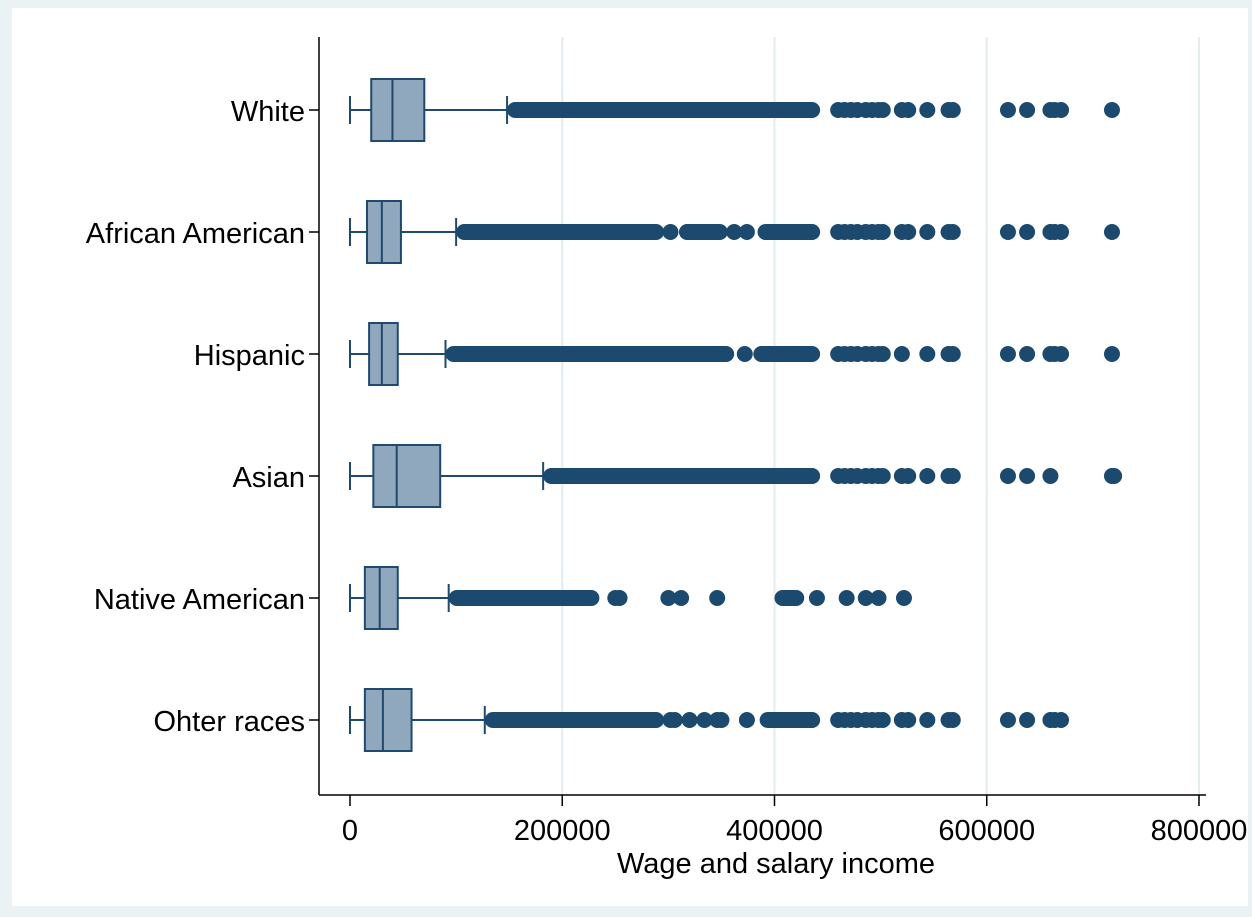 This screenshot has height=917, width=1252. I want to click on x-tick-label: 600000, so click(986, 831).